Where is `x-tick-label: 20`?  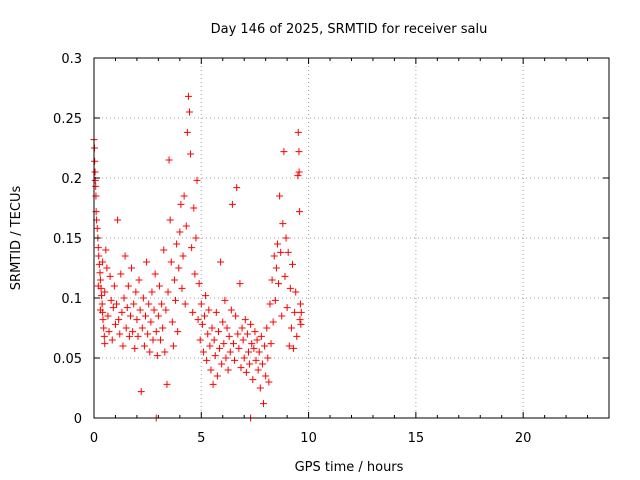 x-tick-label: 20 is located at coordinates (523, 438).